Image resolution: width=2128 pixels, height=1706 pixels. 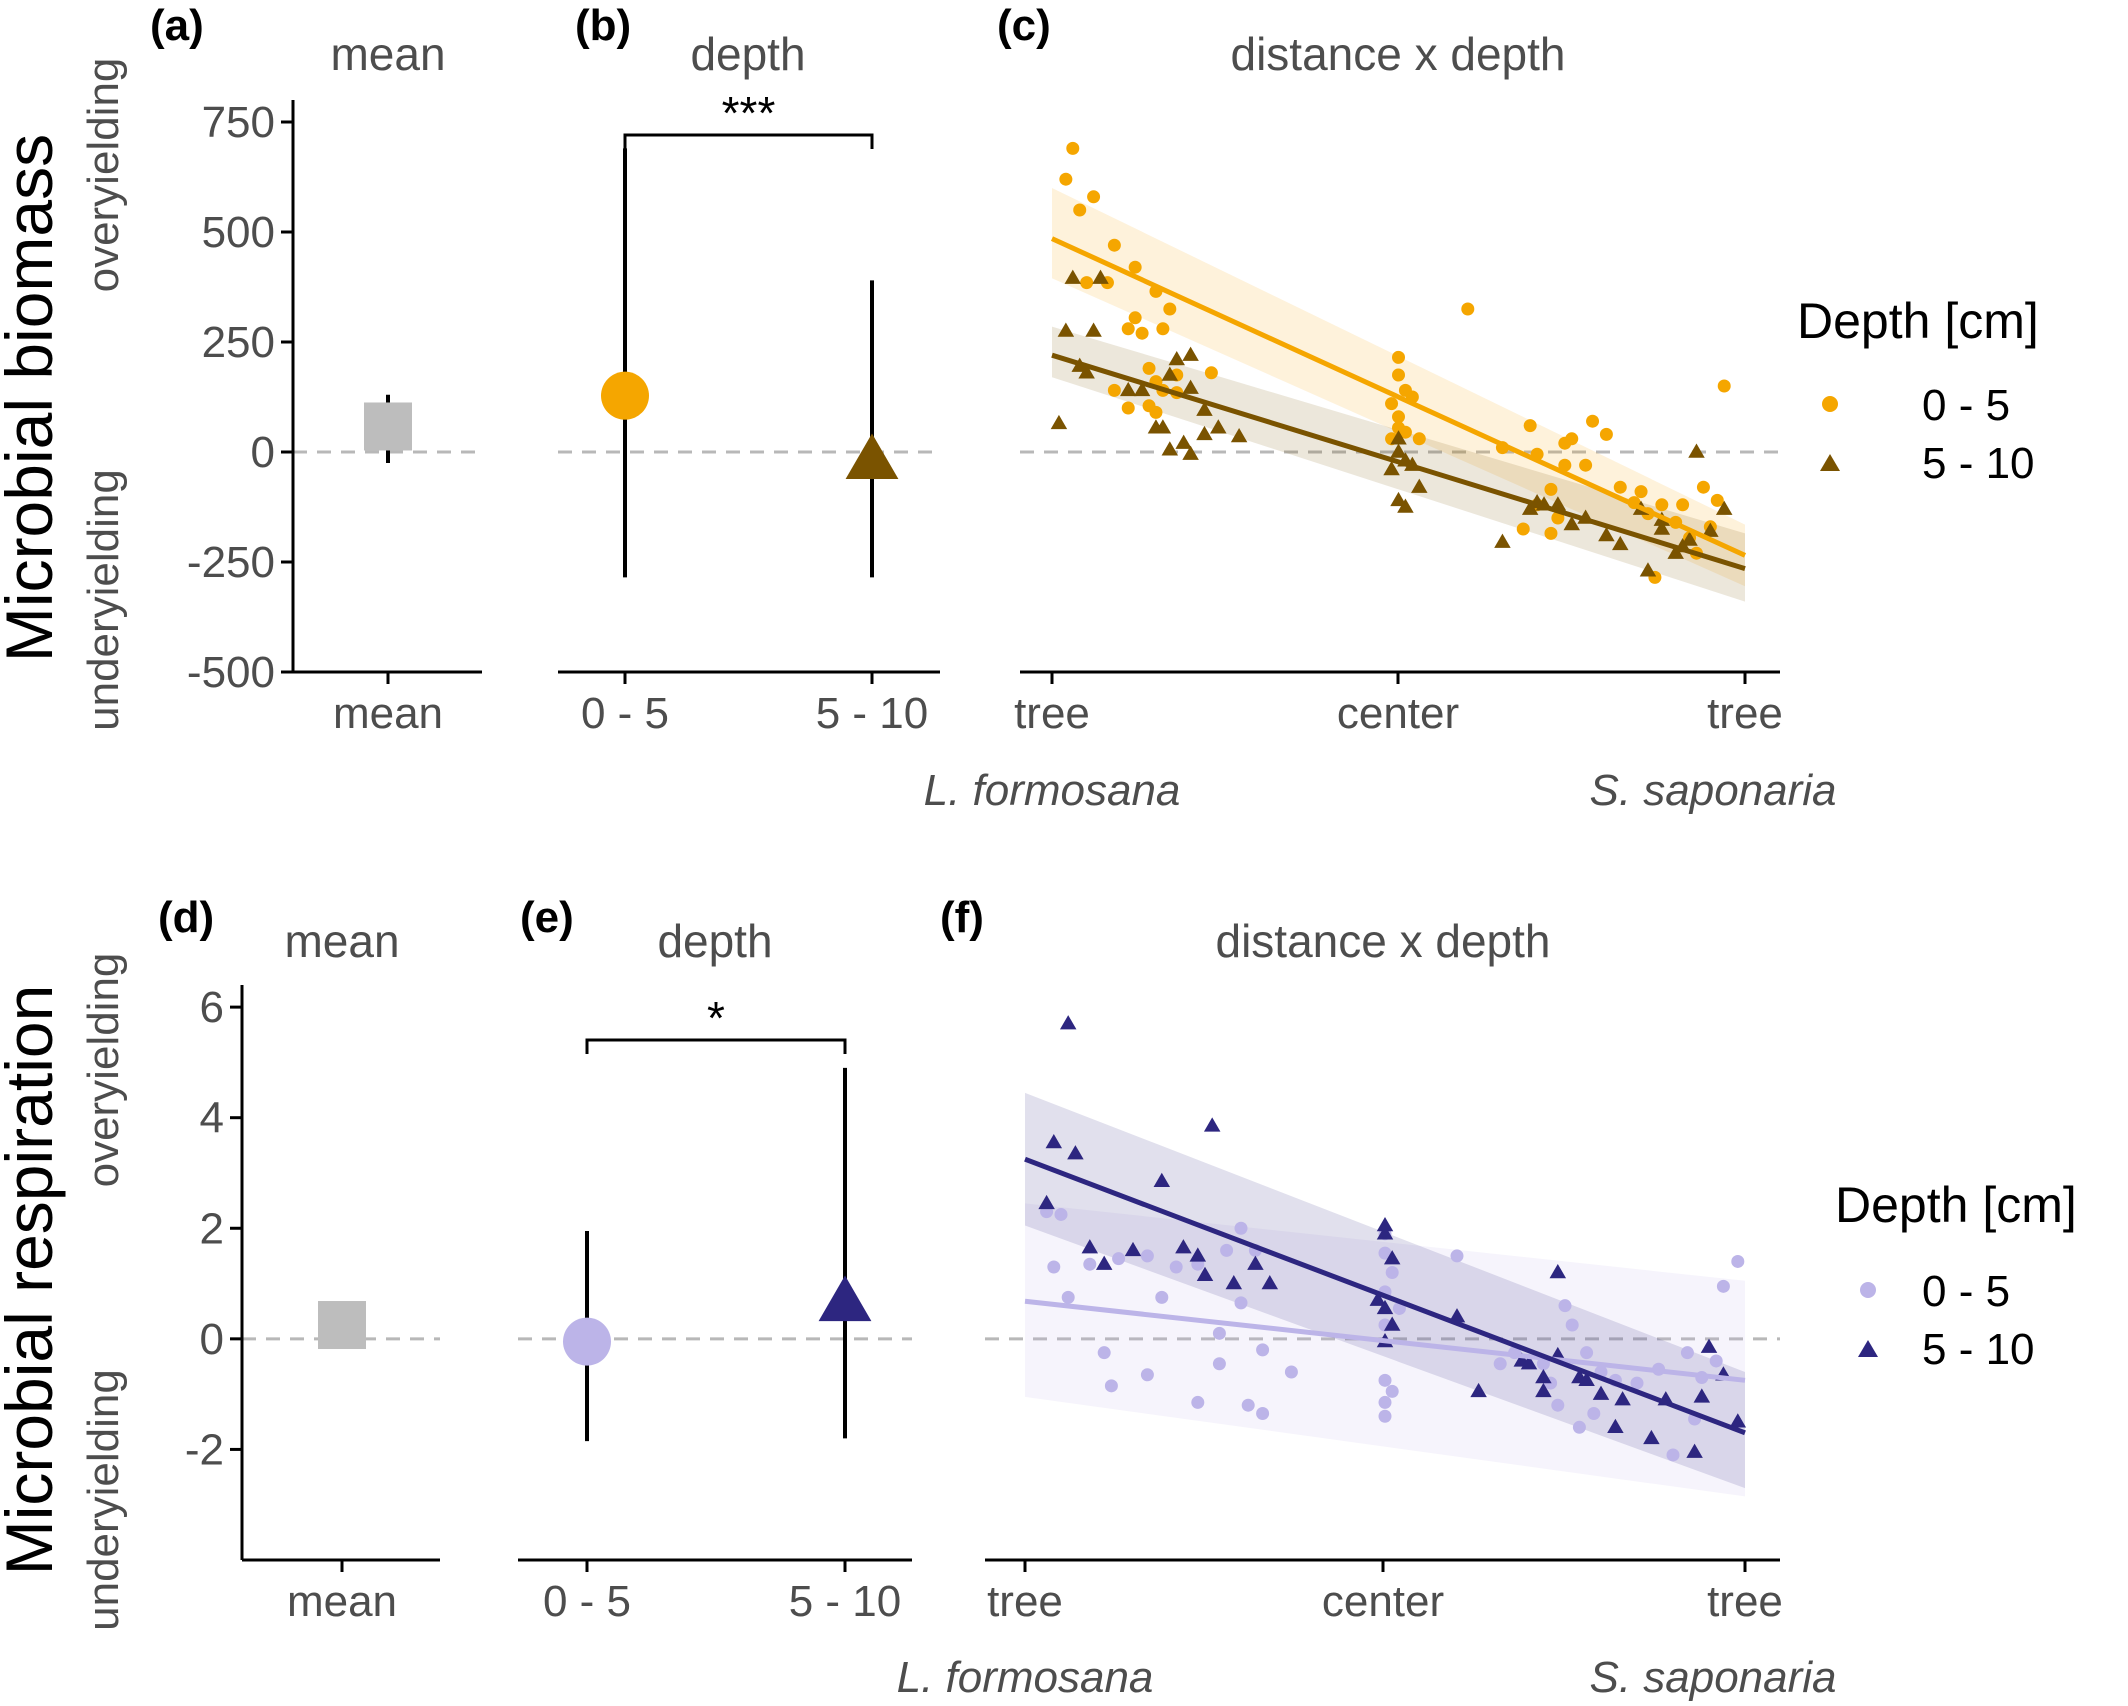 I want to click on panel-c-letter: (c), so click(x=1024, y=25).